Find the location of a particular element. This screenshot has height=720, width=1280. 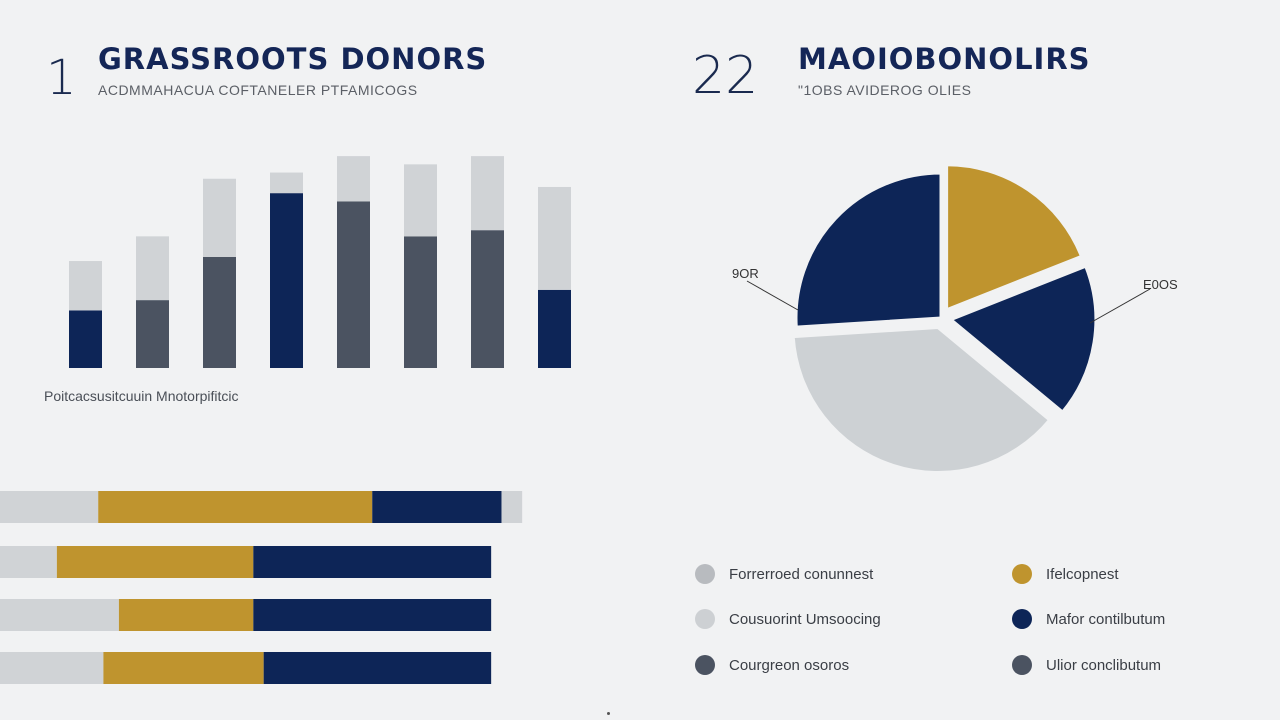

legend-label: Mafor contilbutum is located at coordinates (1106, 619).